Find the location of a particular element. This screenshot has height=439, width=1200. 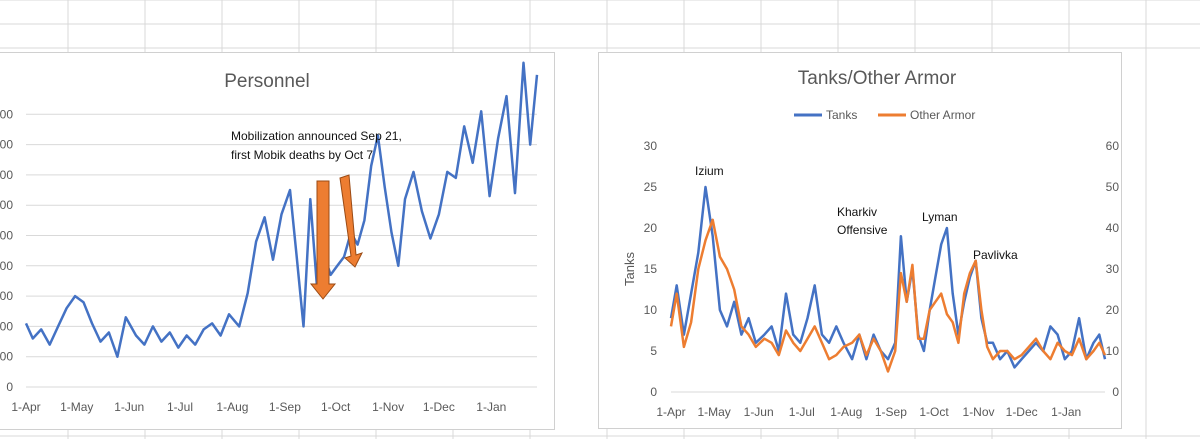

y-right-tick-label: 60 is located at coordinates (1113, 146).